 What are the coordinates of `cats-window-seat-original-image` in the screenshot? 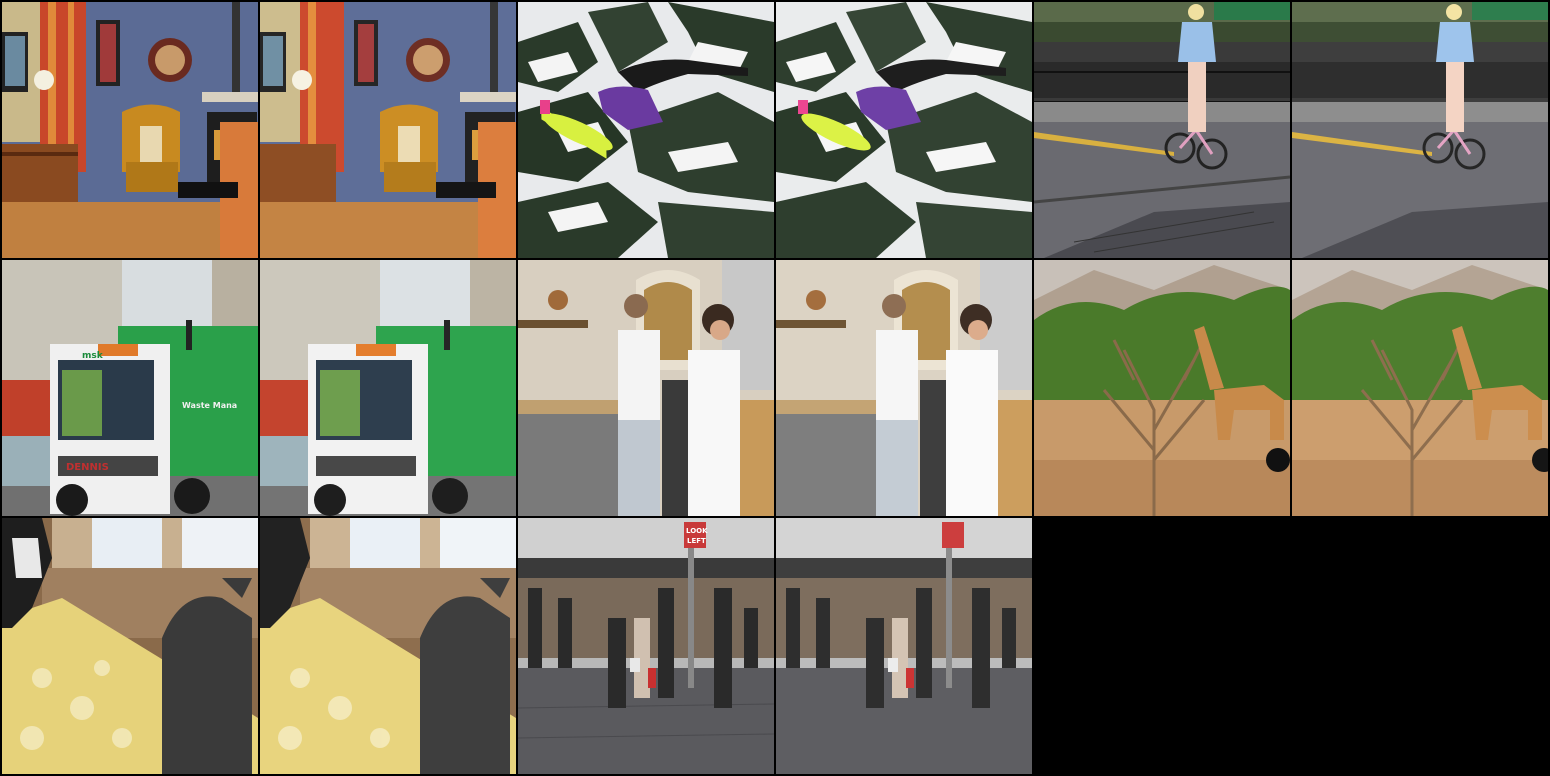 It's located at (130, 646).